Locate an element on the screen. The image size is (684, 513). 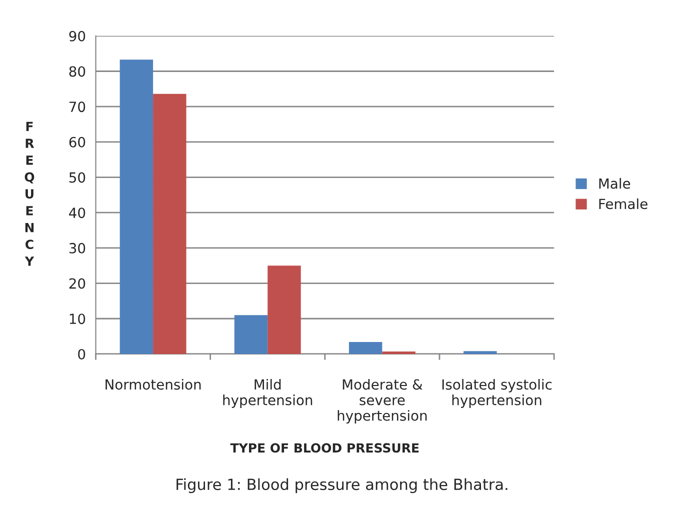
legend-label: Male is located at coordinates (614, 183).